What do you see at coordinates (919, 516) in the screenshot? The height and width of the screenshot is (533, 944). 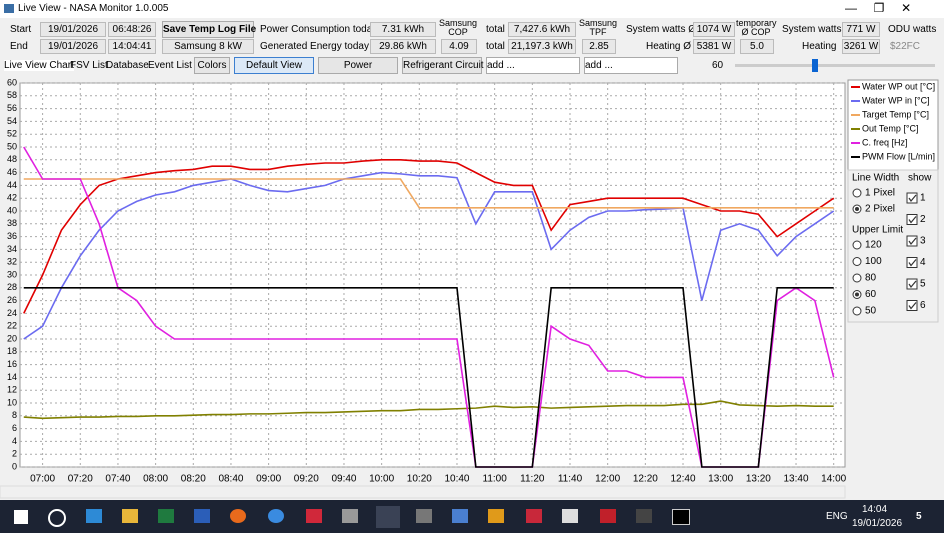 I see `notifications: 5` at bounding box center [919, 516].